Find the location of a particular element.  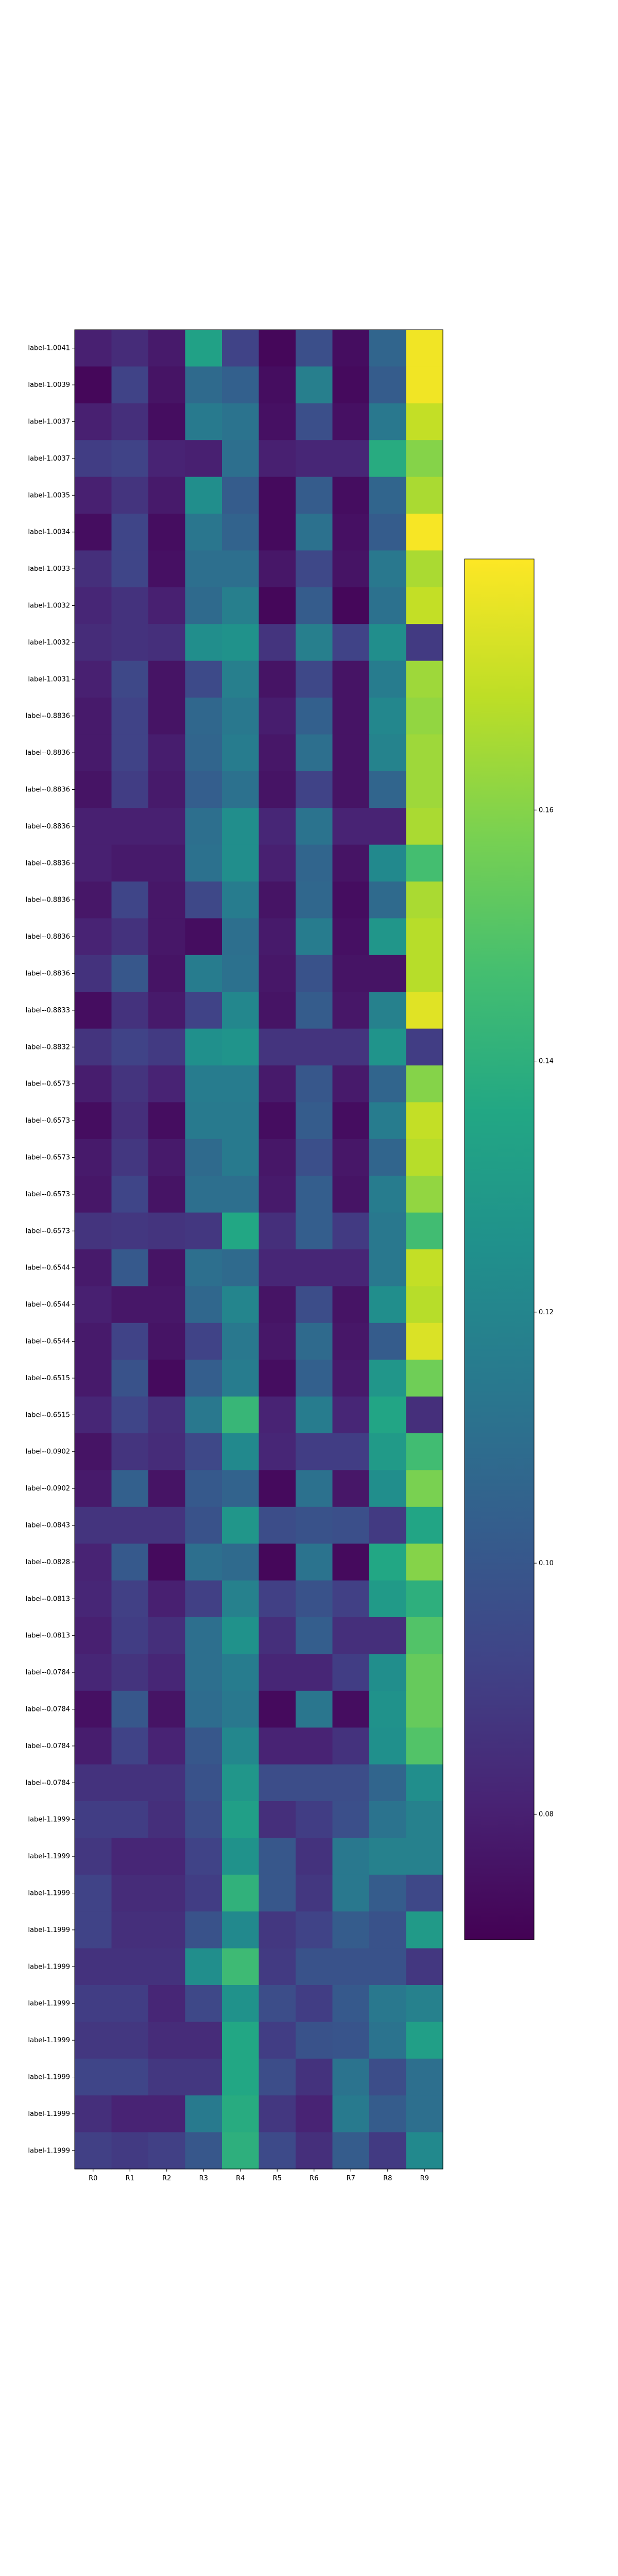

y-tick-label: label-1.1999 is located at coordinates (49, 1856).